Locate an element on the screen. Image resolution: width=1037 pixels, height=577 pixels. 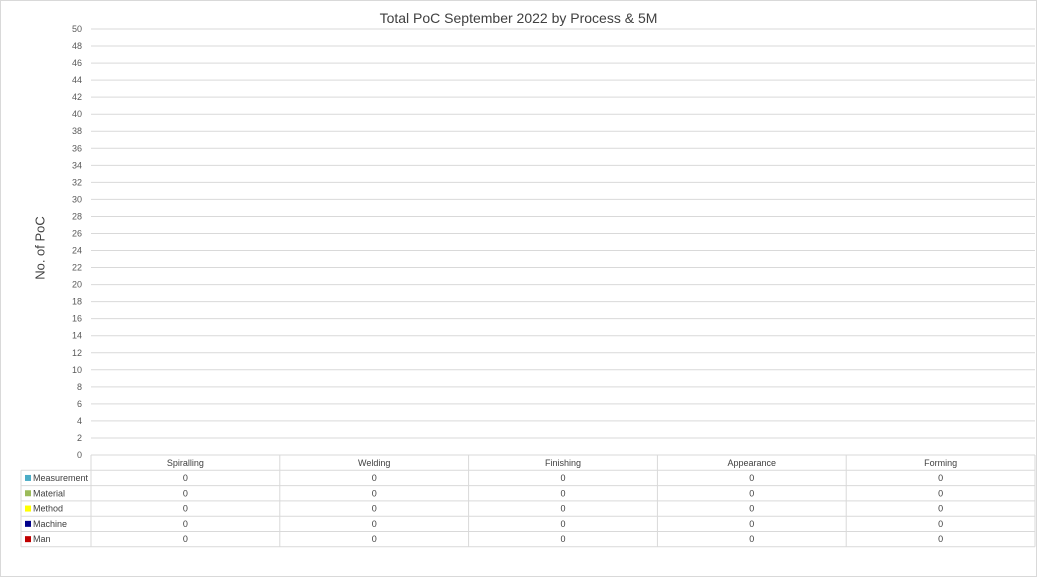
y-tick-label: 44 is located at coordinates (77, 80).